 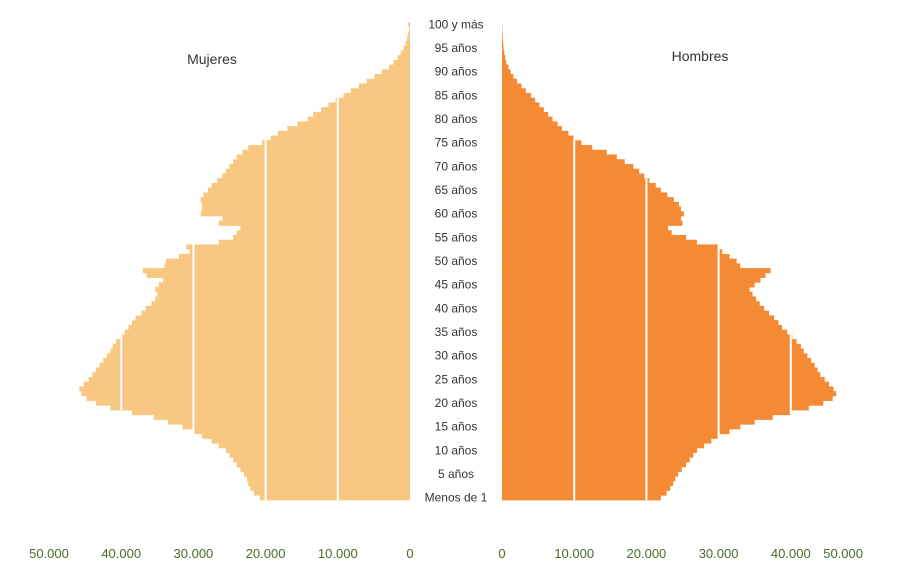 What do you see at coordinates (456, 119) in the screenshot?
I see `age-label-80: 80 años` at bounding box center [456, 119].